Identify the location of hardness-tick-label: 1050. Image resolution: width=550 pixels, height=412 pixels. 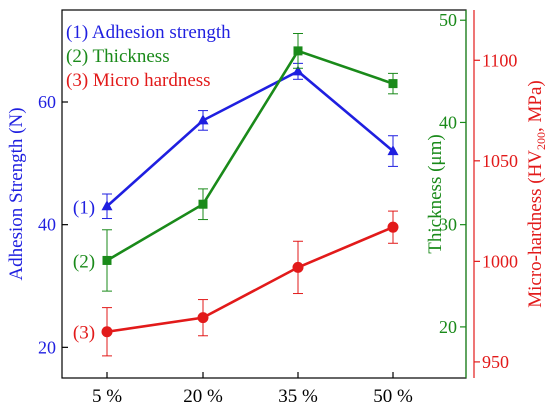
(500, 161).